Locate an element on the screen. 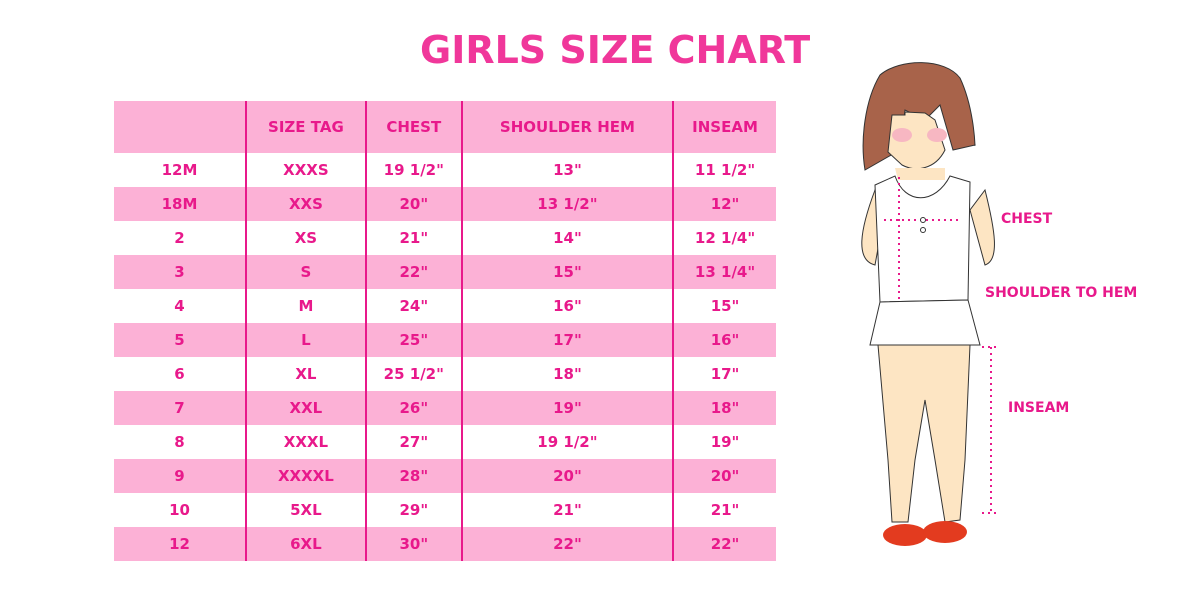 The image size is (1200, 600). table-cell: XXXL is located at coordinates (305, 442).